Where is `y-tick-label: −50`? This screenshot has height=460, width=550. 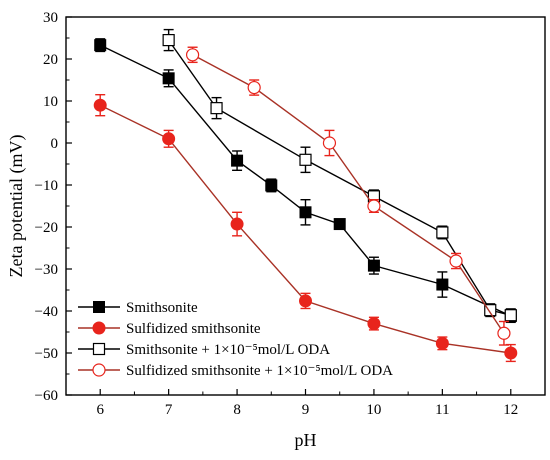 y-tick-label: −50 is located at coordinates (46, 354).